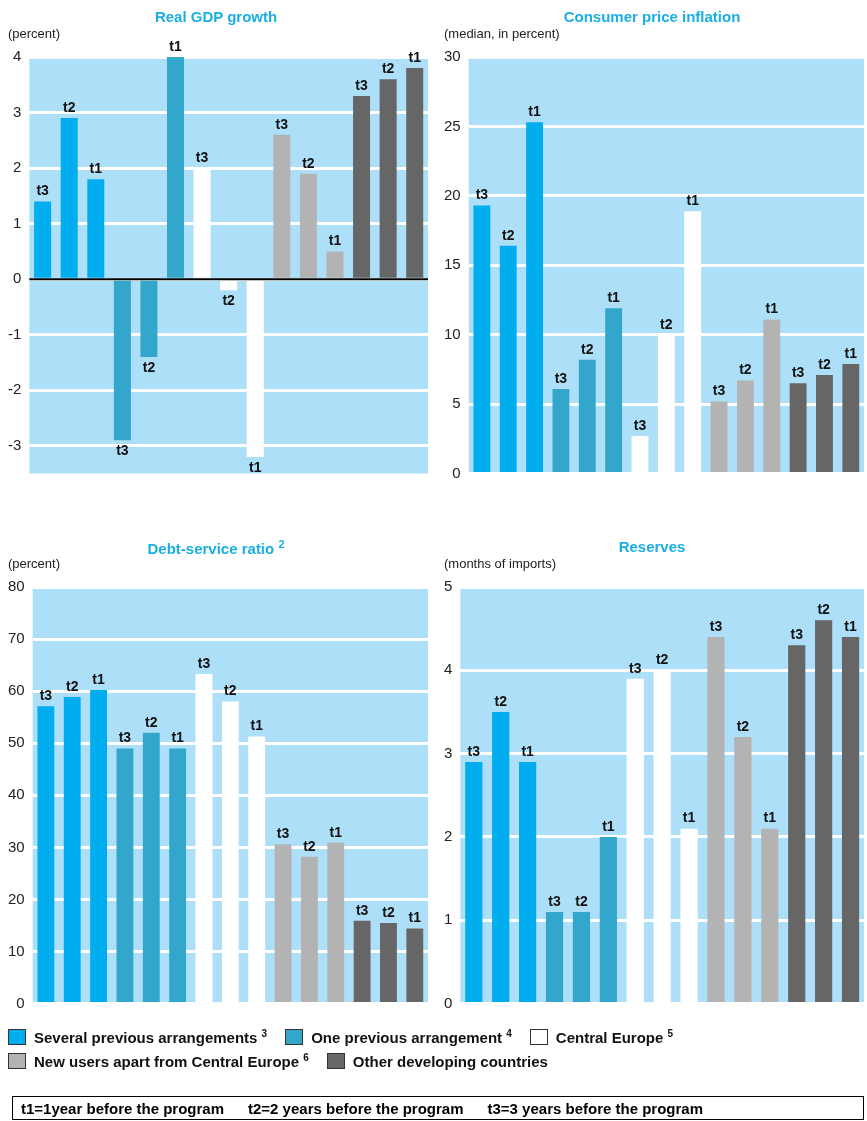 This screenshot has width=867, height=1121. What do you see at coordinates (356, 1108) in the screenshot?
I see `text: t2=2 years before the program` at bounding box center [356, 1108].